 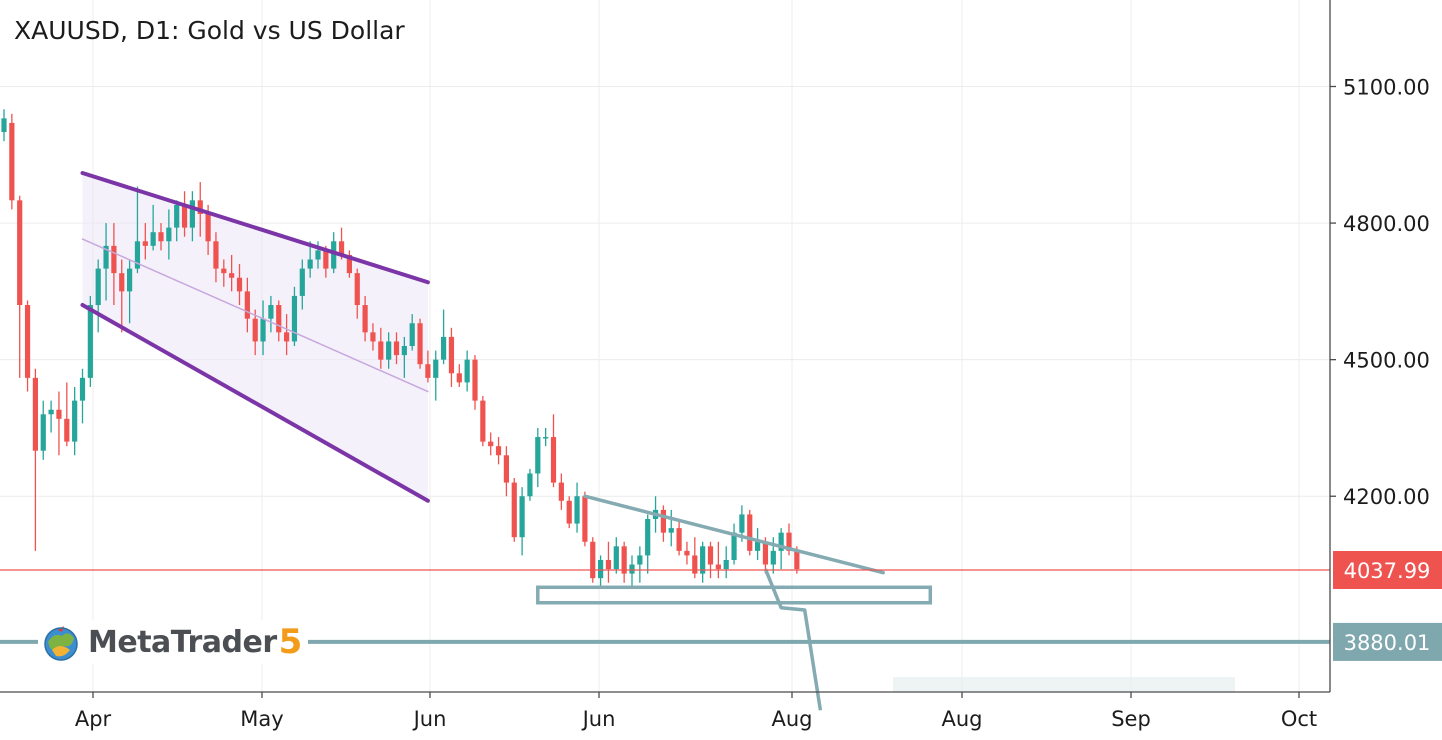 What do you see at coordinates (182, 642) in the screenshot?
I see `logo-text: MetaTrader` at bounding box center [182, 642].